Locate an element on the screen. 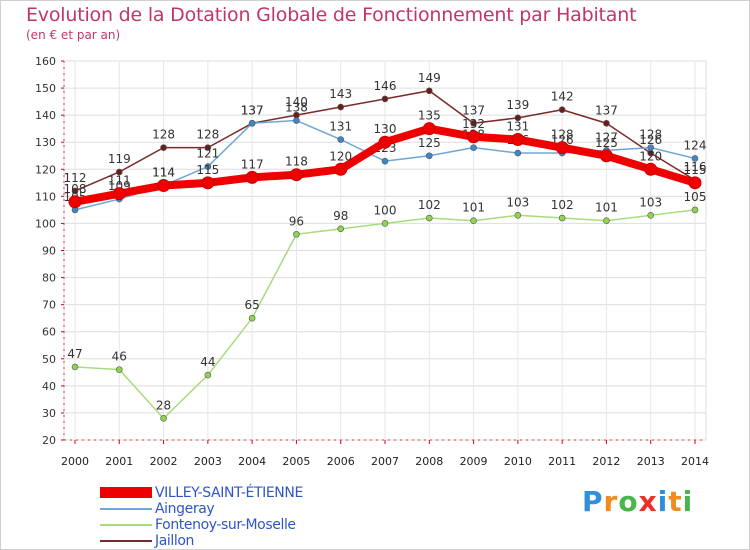  legend-swatch-villey is located at coordinates (126, 492).